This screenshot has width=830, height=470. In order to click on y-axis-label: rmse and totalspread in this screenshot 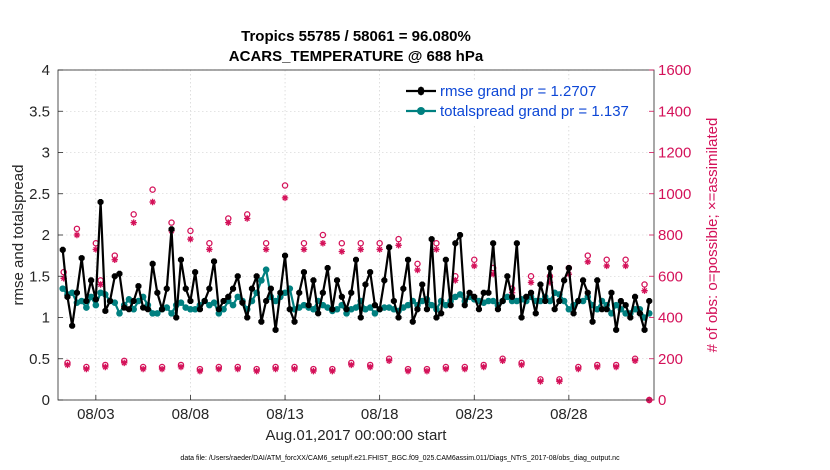, I will do `click(18, 235)`.